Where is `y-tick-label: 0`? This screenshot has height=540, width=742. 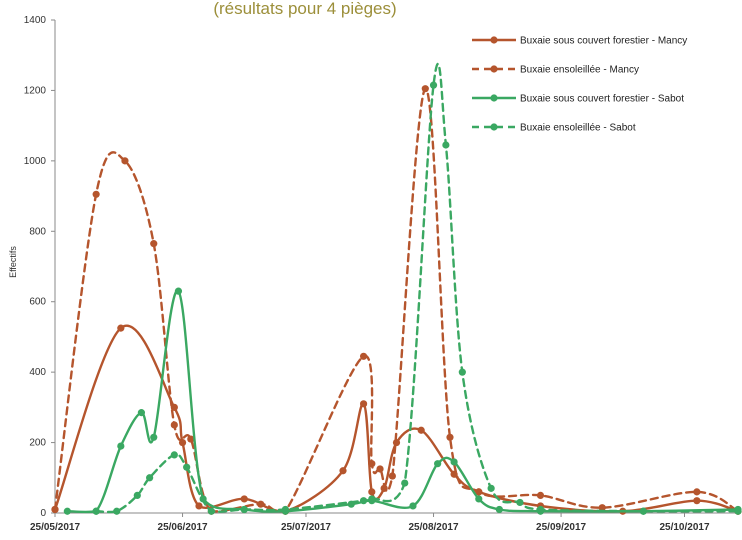
y-tick-label: 0 is located at coordinates (43, 513).